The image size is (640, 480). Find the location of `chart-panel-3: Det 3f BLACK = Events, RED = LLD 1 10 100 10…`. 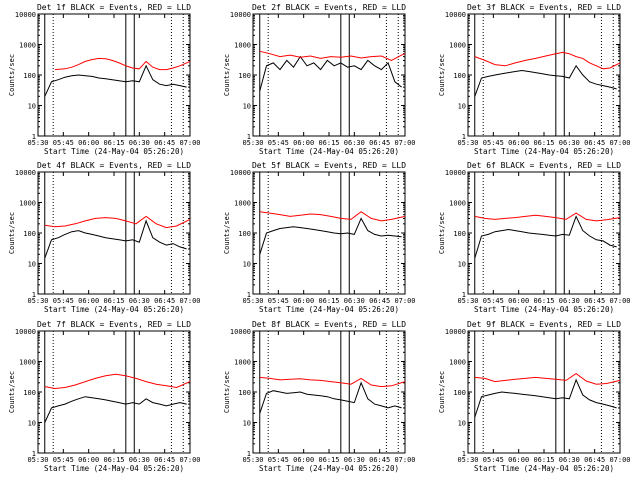

chart-panel-3: Det 3f BLACK = Events, RED = LLD 1 10 100 10… is located at coordinates (534, 79).